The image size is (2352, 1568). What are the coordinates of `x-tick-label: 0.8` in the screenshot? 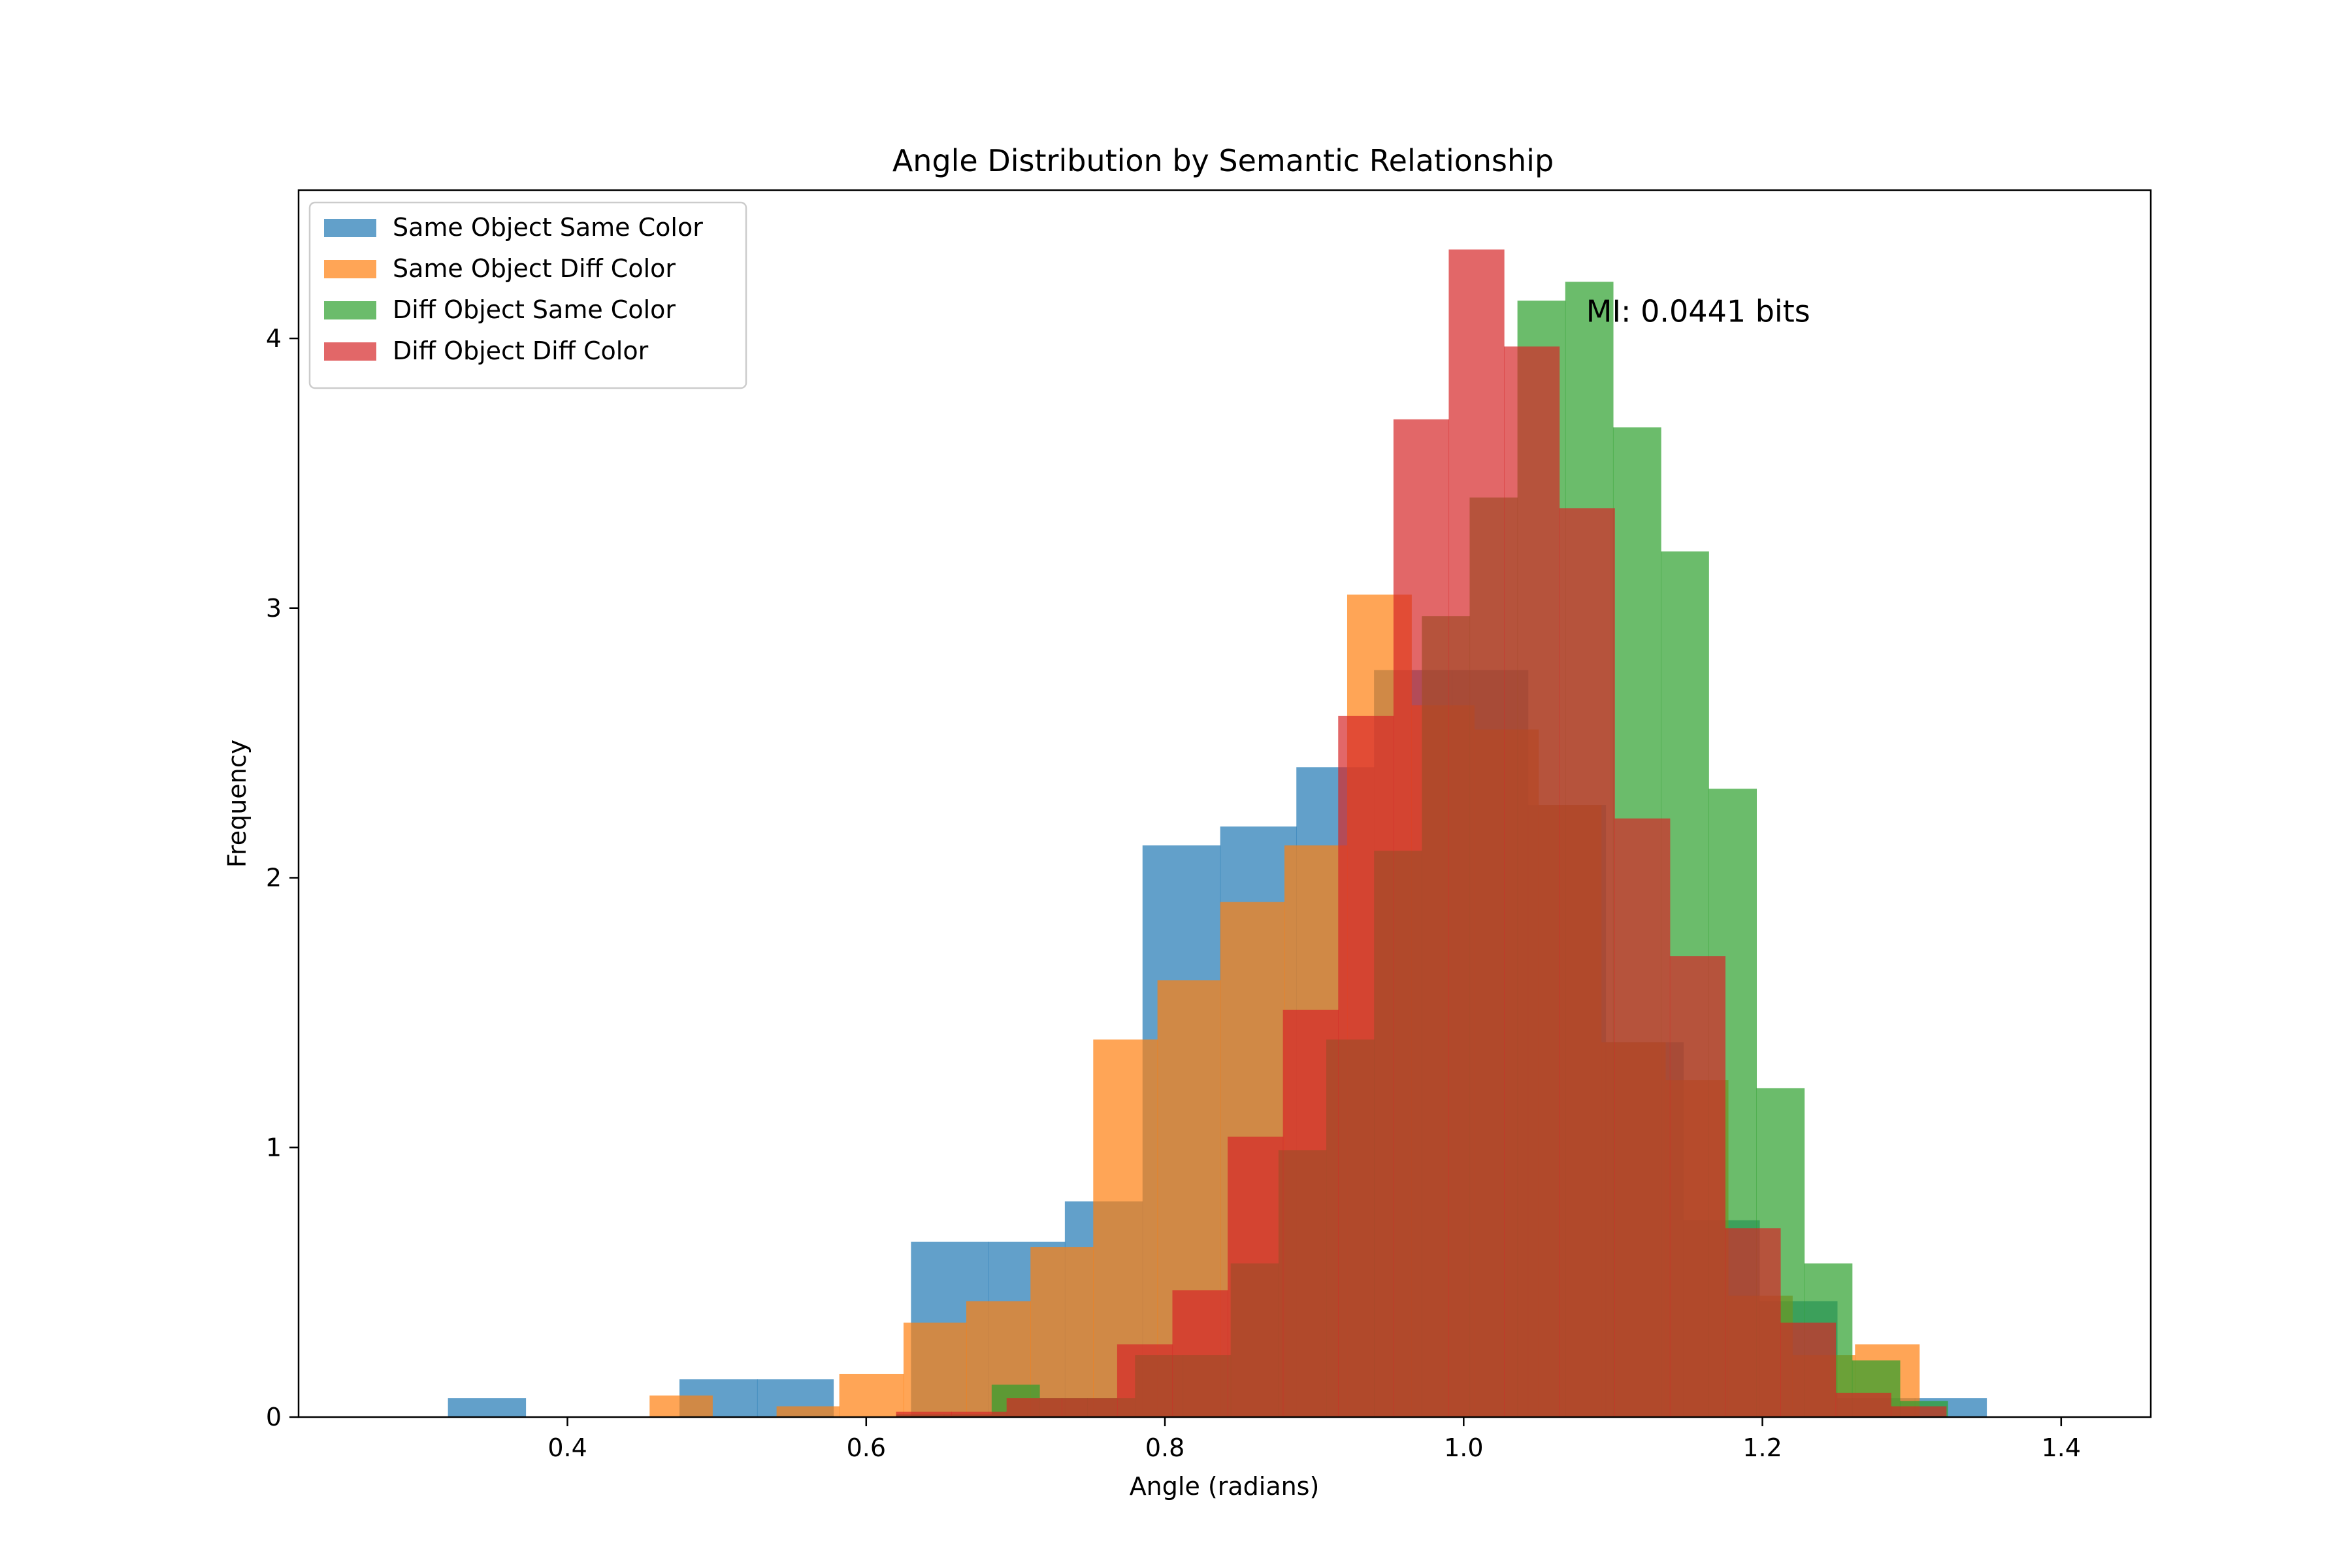 It's located at (1164, 1447).